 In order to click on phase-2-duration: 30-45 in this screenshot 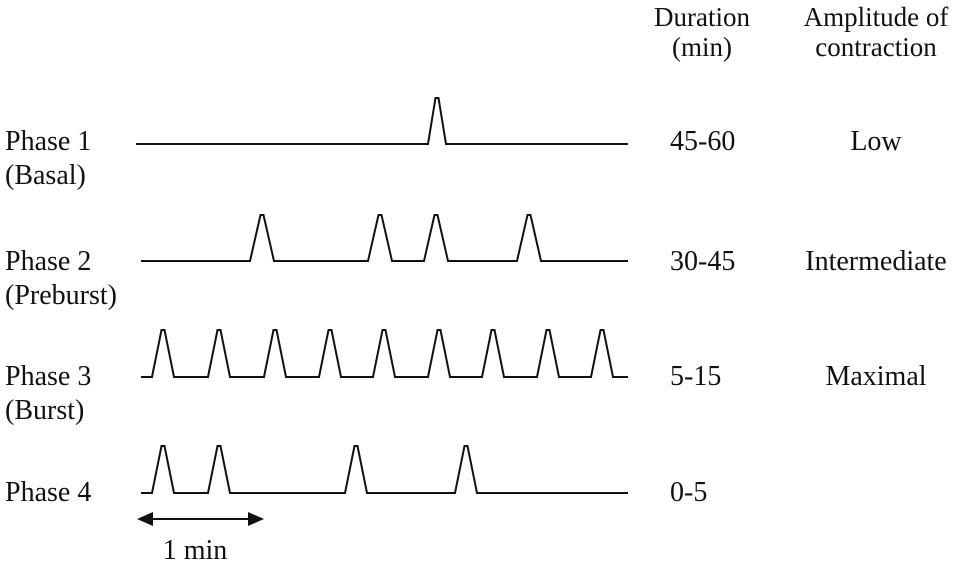, I will do `click(703, 261)`.